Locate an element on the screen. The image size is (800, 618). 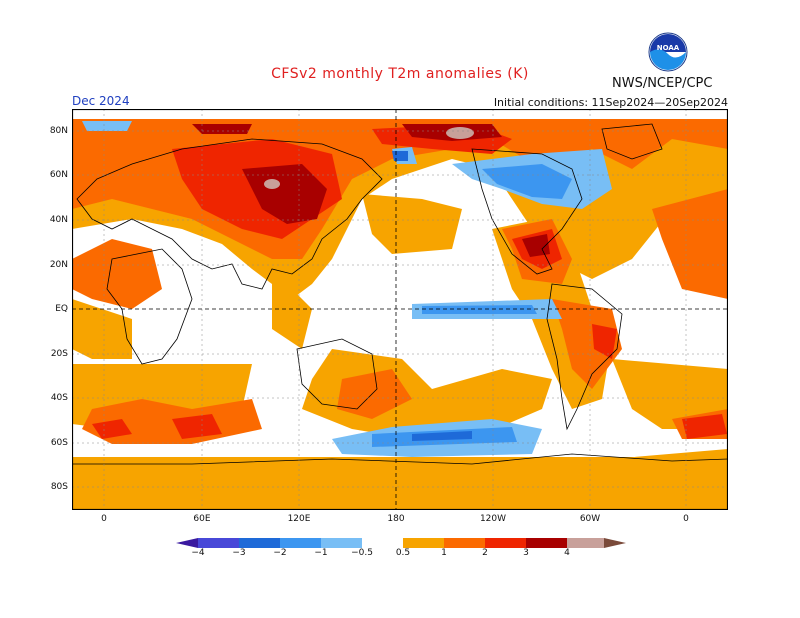
lat-label: 20N is located at coordinates (58, 265).